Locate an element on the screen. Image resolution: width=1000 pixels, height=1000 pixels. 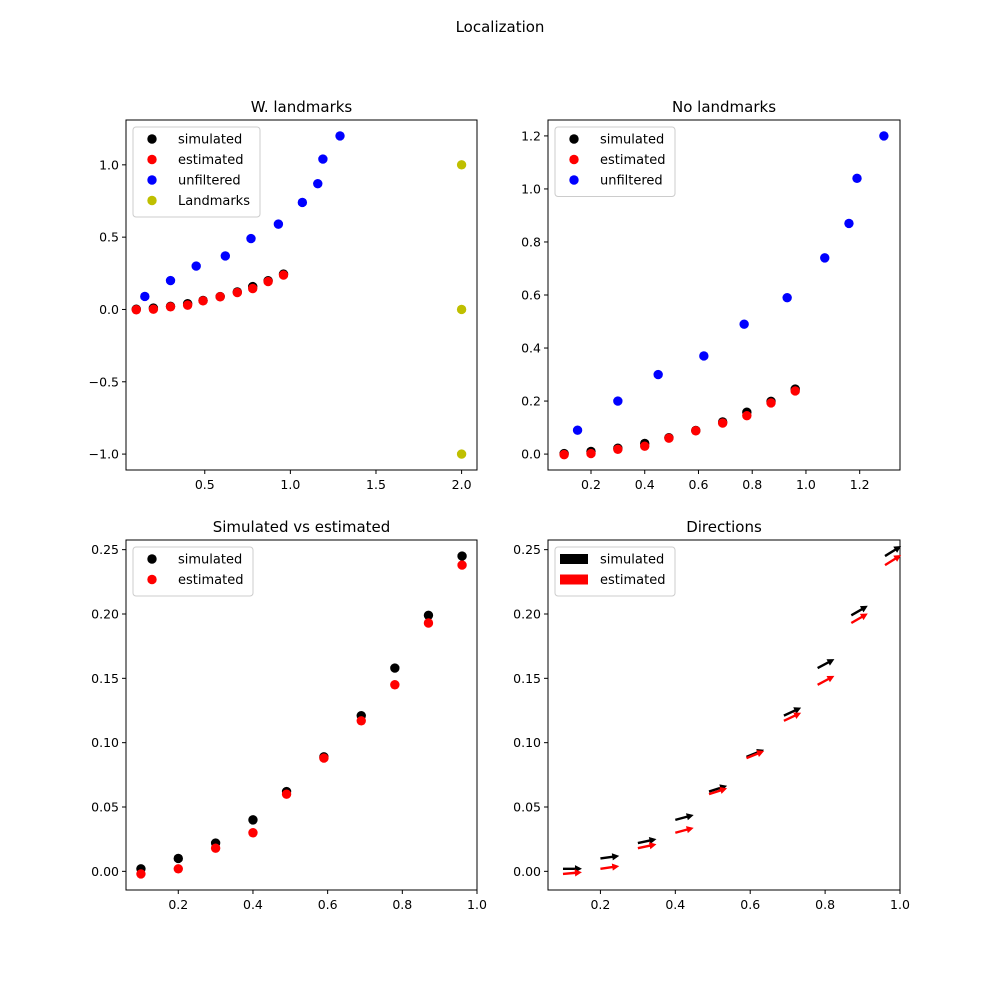
x-tick-label: 1.2 is located at coordinates (860, 484).